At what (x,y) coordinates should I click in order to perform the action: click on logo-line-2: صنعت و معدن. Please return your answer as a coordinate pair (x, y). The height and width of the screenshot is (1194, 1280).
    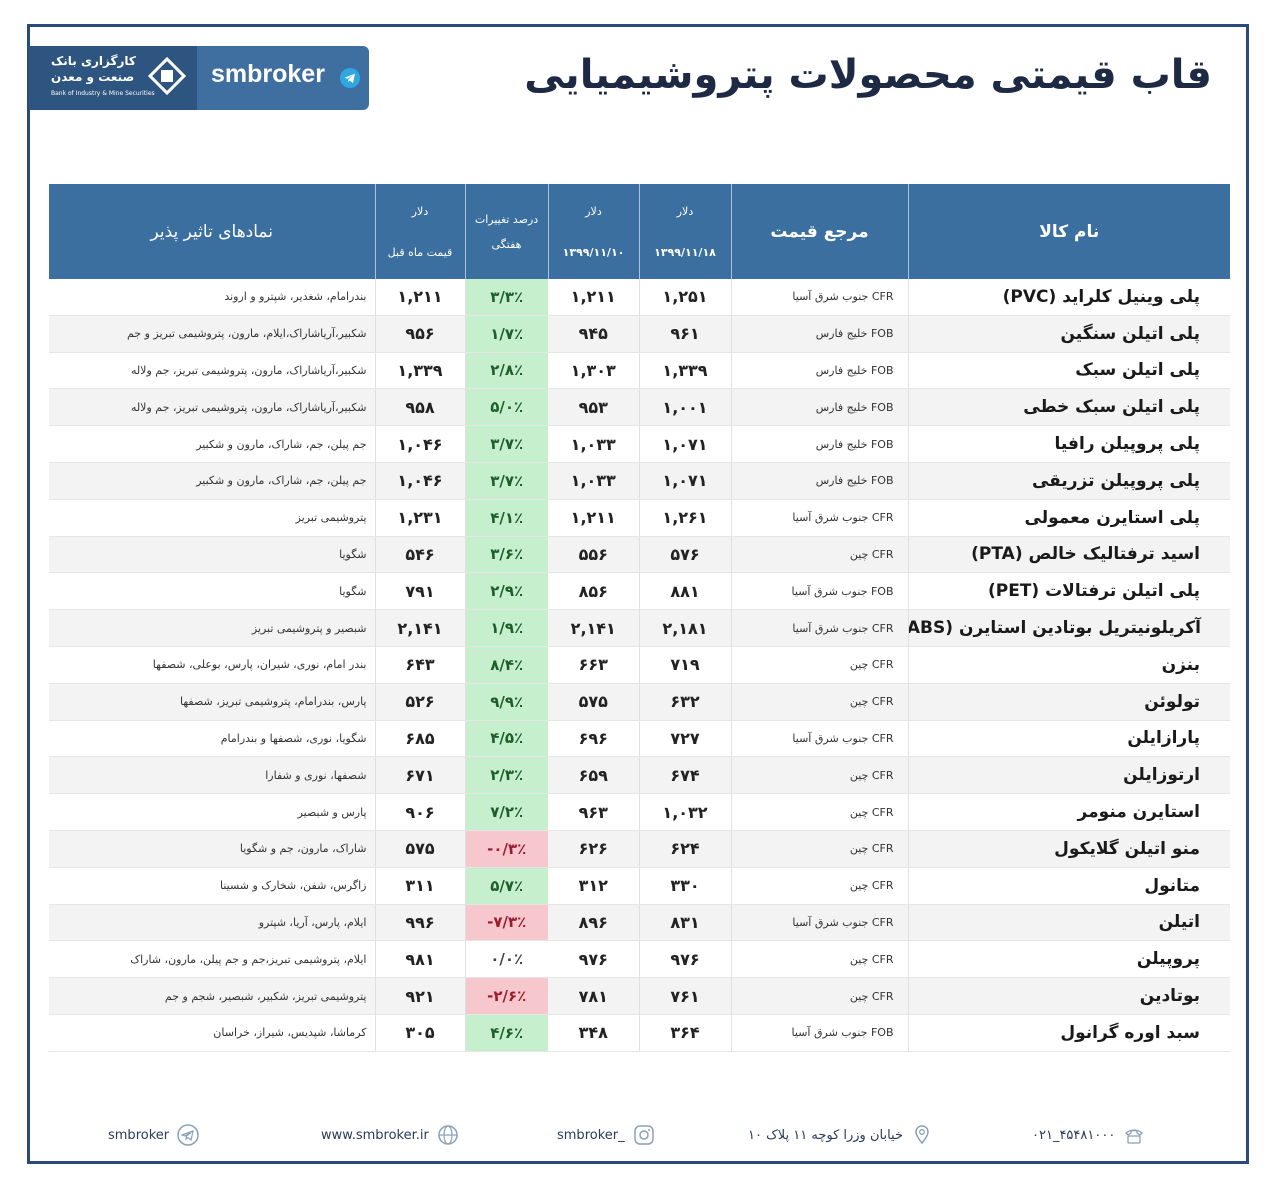
    Looking at the image, I should click on (93, 77).